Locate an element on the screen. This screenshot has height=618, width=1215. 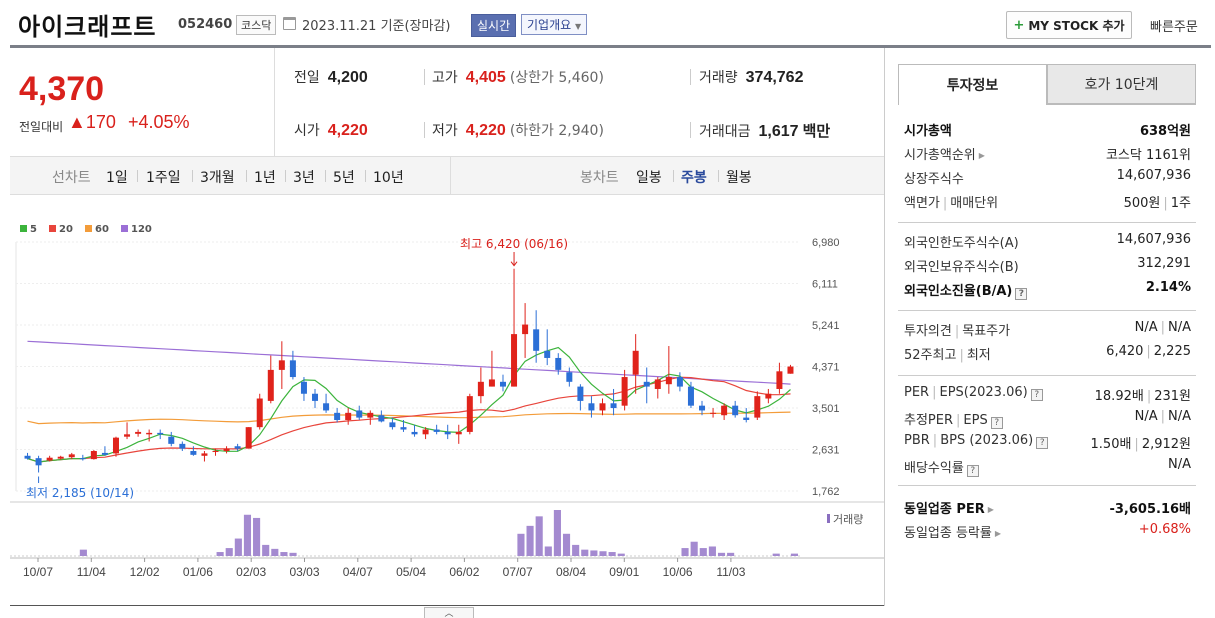
info-key: 동일업종 PER ▶ is located at coordinates (949, 507).